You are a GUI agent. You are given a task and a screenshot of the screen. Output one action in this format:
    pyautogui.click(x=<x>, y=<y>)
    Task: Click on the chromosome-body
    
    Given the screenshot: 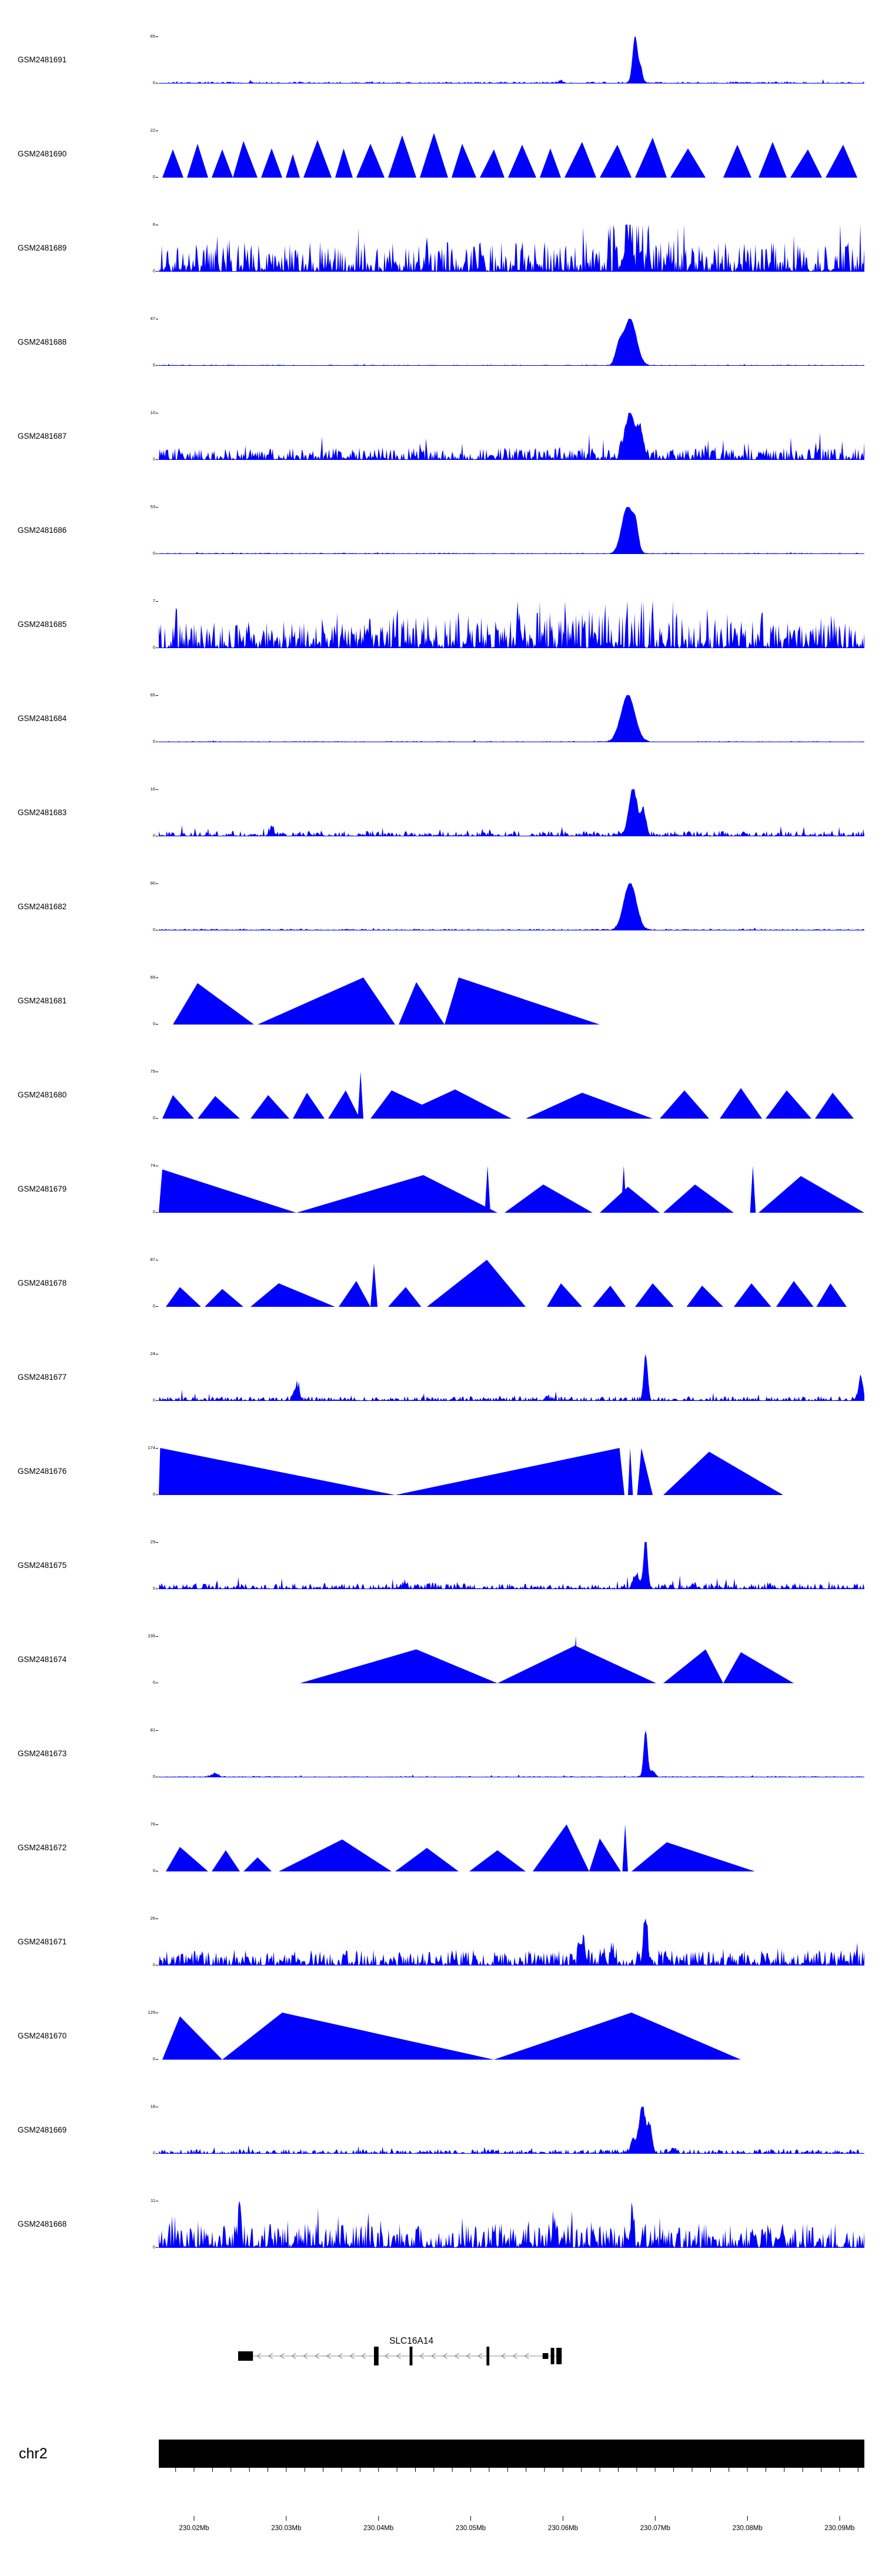 What is the action you would take?
    pyautogui.click(x=511, y=2454)
    